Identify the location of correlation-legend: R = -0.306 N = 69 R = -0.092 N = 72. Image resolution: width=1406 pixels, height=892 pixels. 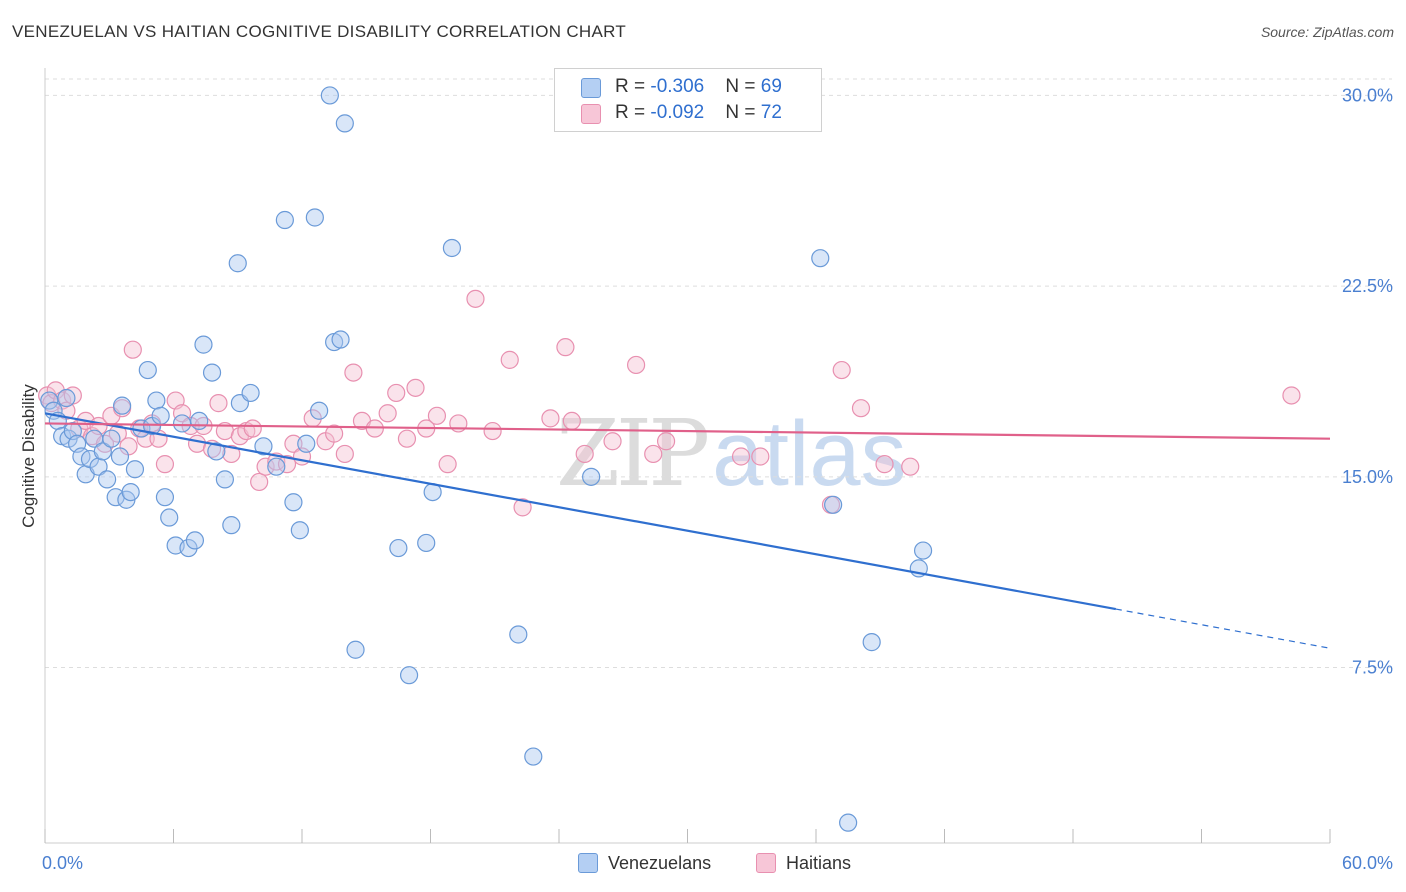
(688, 100).